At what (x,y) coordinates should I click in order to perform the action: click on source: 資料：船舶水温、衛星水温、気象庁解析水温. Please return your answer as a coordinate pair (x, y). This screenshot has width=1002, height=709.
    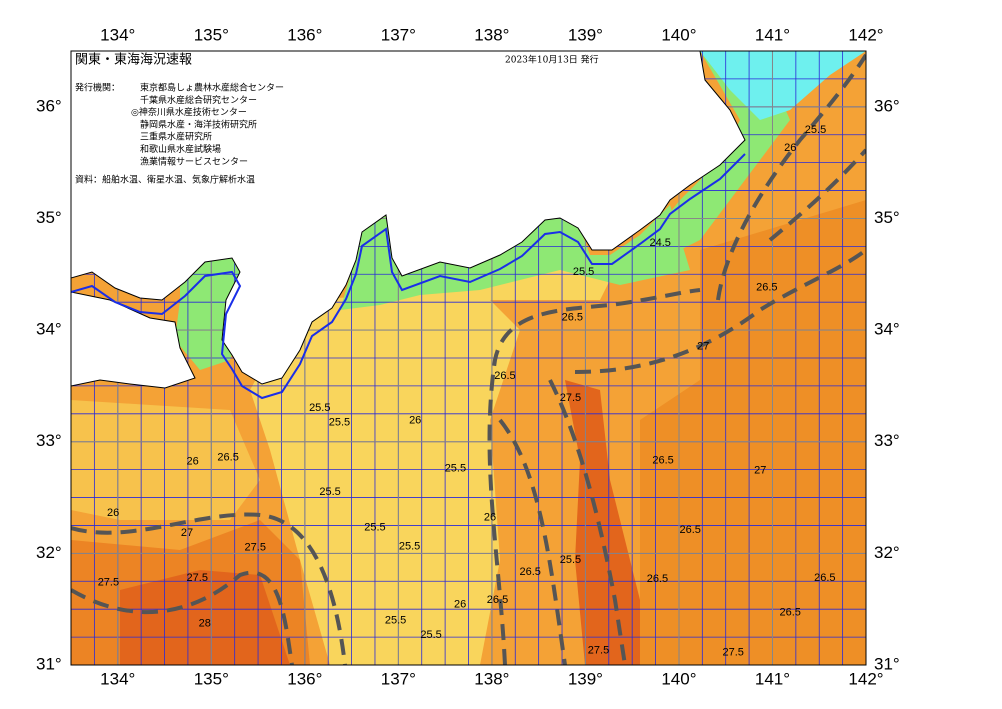
    Looking at the image, I should click on (165, 180).